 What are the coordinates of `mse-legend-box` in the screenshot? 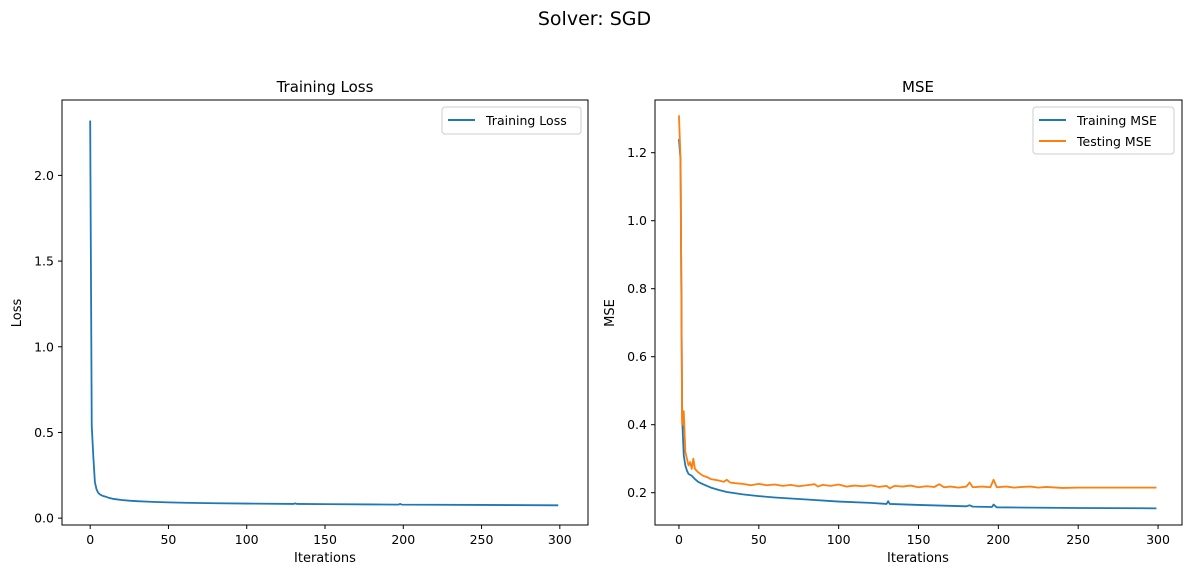 It's located at (1103, 130).